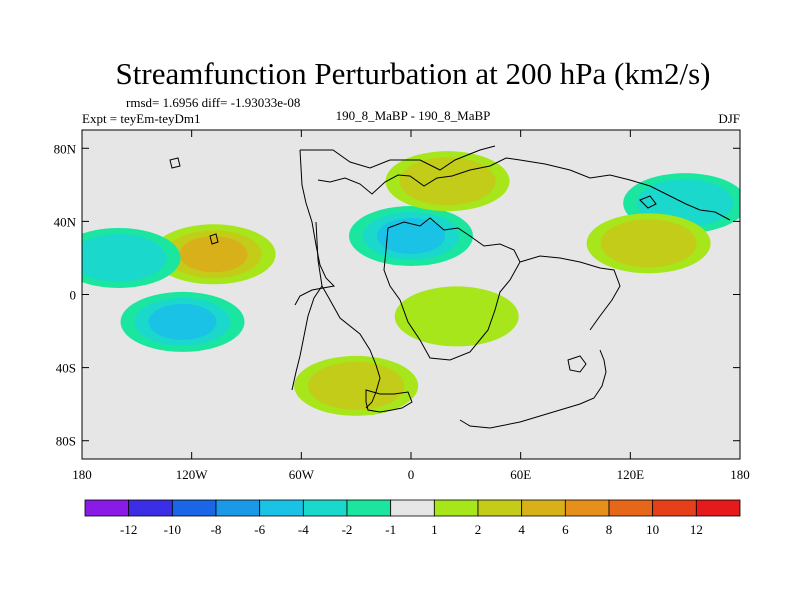 The image size is (800, 600). I want to click on coastline-south-asia-australia, so click(540, 342).